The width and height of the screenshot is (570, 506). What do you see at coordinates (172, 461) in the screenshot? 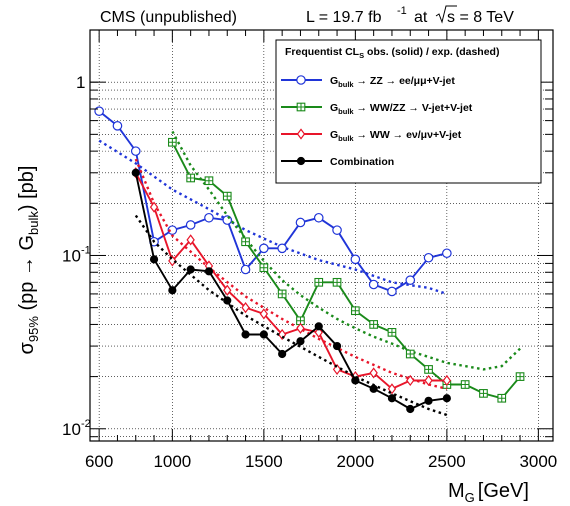
I see `x-tick-label: 1000` at bounding box center [172, 461].